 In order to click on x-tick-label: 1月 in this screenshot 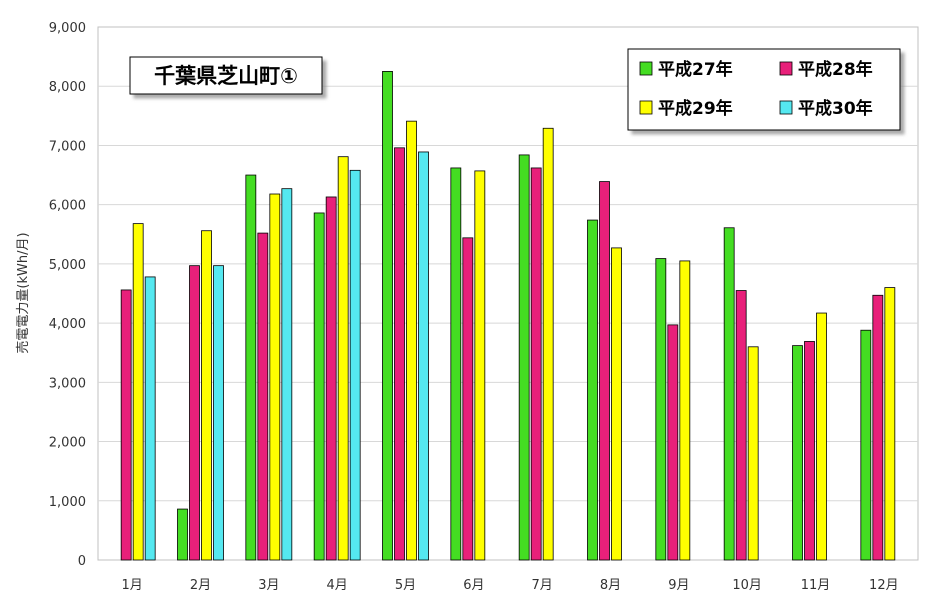, I will do `click(132, 585)`.